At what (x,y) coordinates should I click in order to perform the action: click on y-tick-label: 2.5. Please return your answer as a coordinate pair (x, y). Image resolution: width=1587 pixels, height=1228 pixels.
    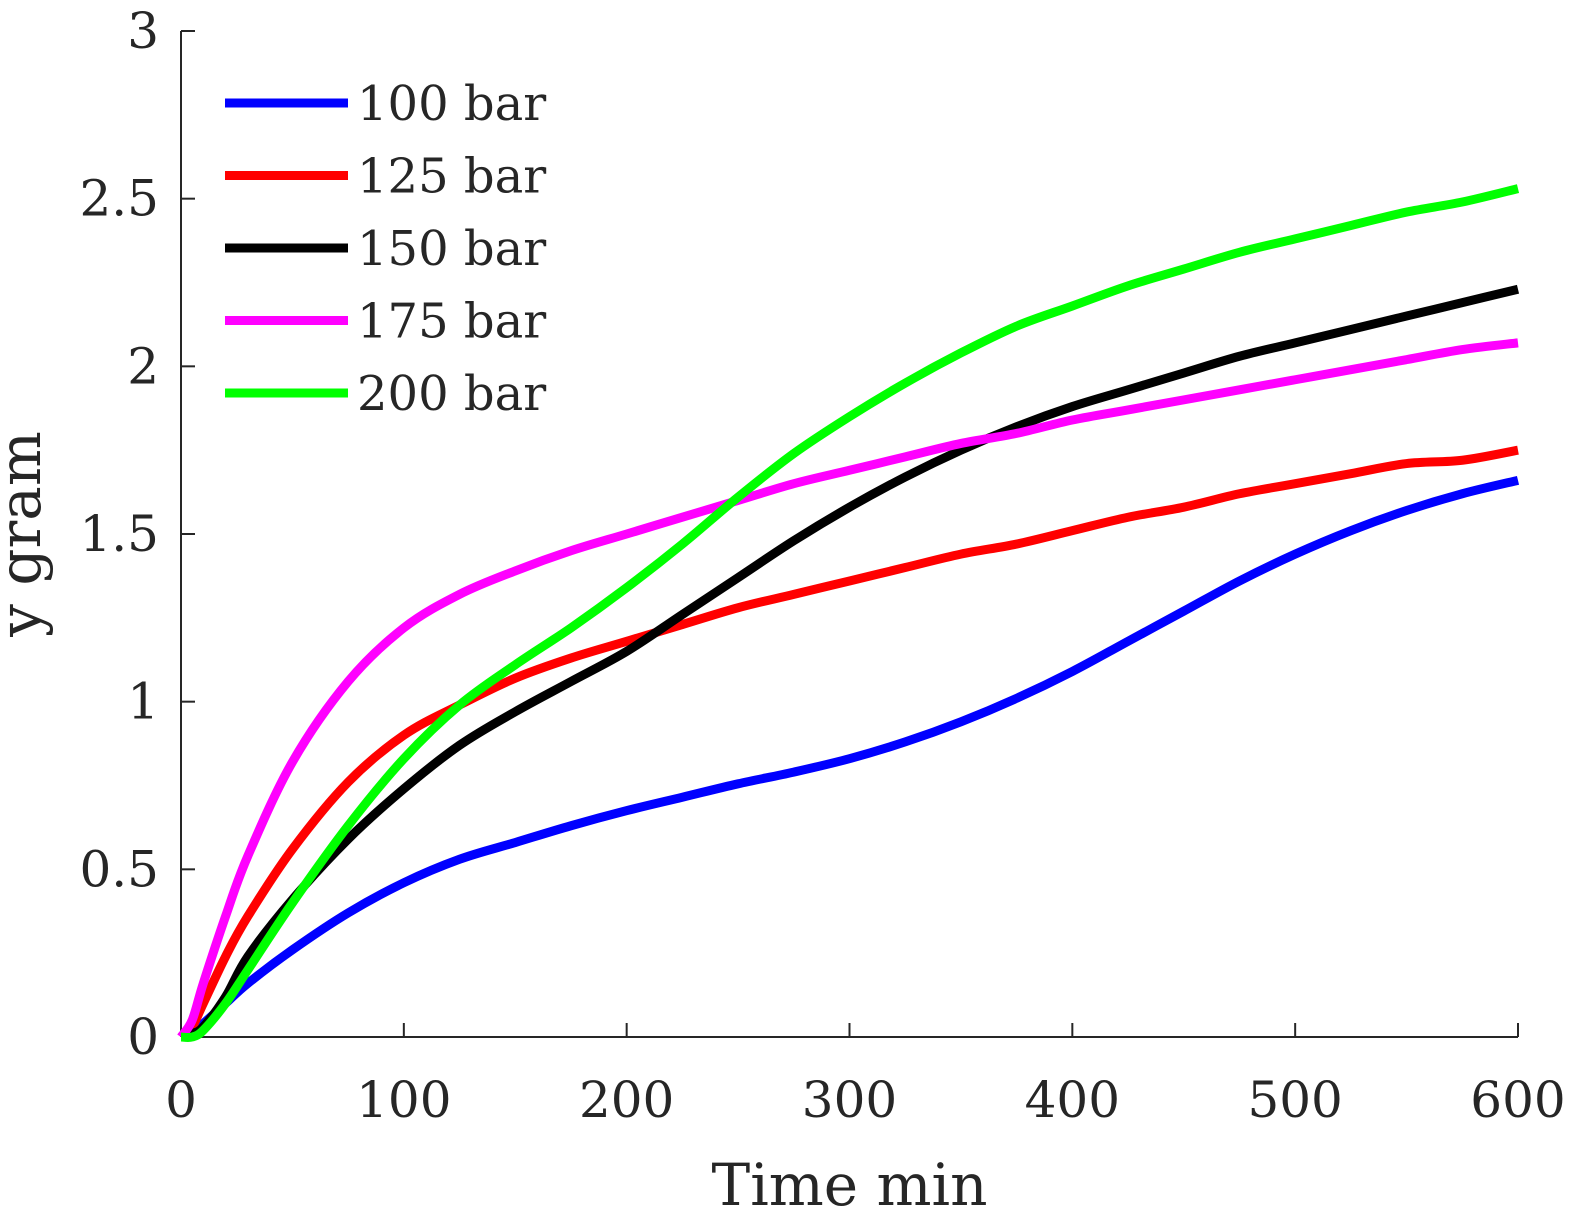
    Looking at the image, I should click on (119, 199).